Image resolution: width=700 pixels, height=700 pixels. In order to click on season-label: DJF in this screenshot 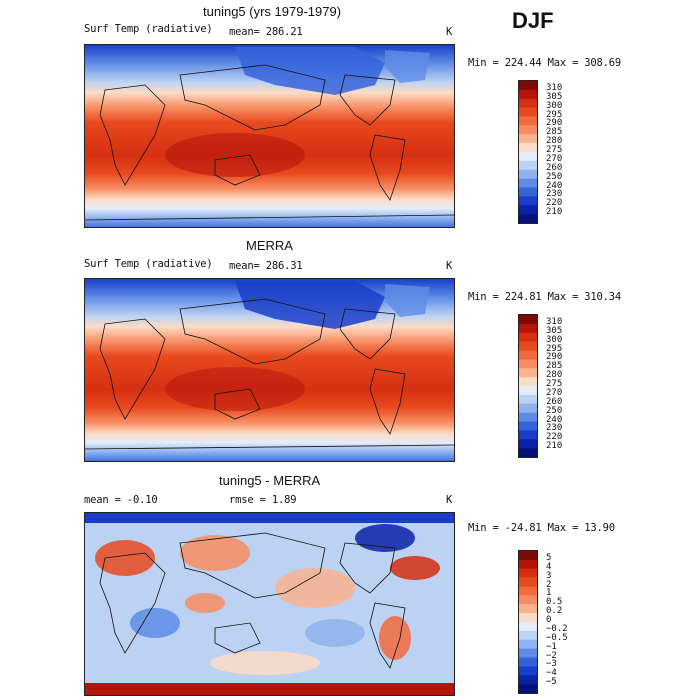, I will do `click(533, 20)`.